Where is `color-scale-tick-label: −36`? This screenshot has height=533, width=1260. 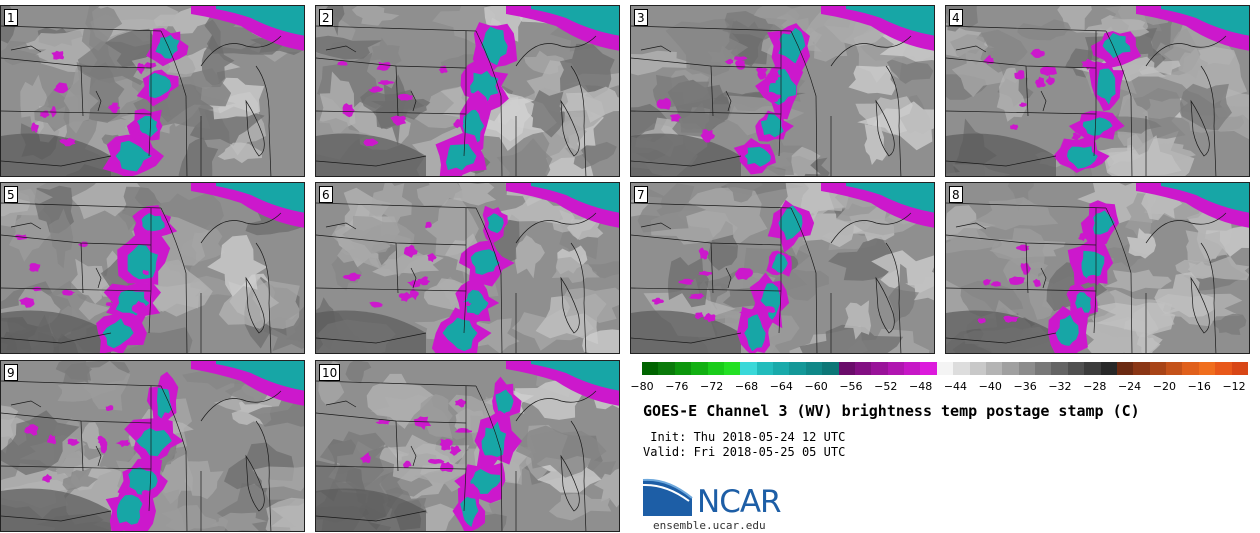
color-scale-tick-label: −36 is located at coordinates (1025, 386).